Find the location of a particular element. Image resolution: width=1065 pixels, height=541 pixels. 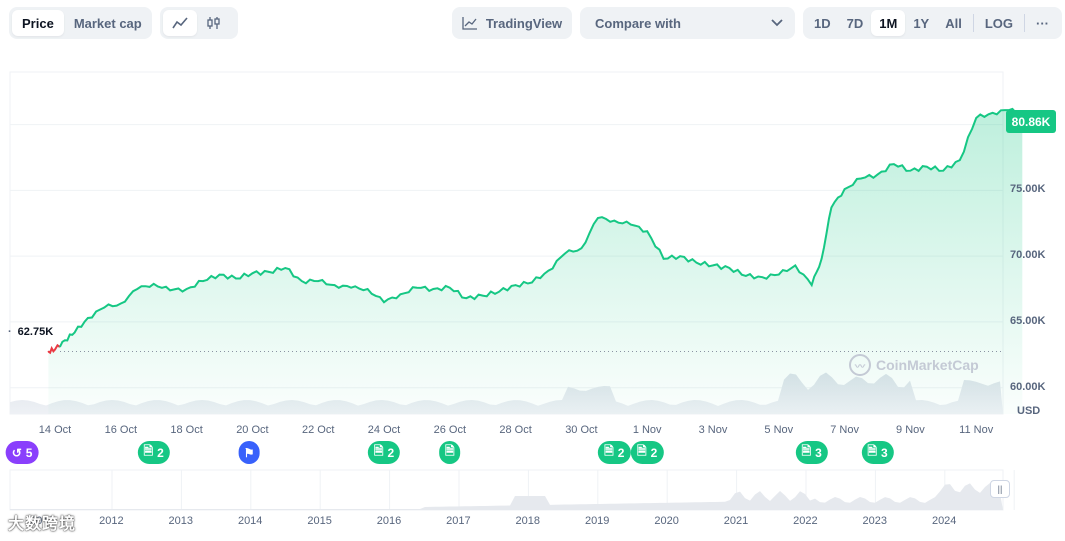

market-cap-tab: Market cap is located at coordinates (107, 23).